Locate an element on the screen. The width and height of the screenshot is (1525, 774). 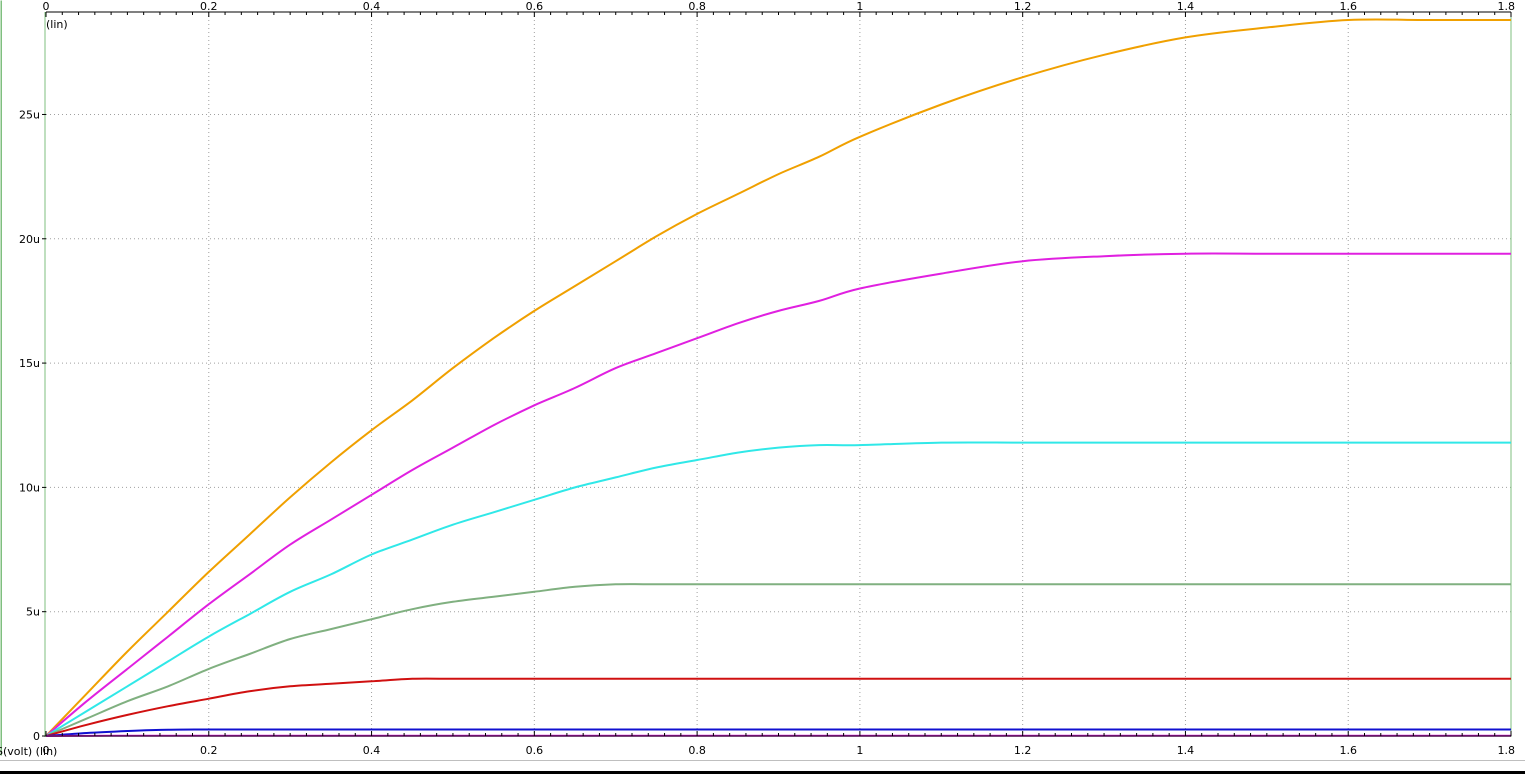
bottom-border is located at coordinates (762, 772).